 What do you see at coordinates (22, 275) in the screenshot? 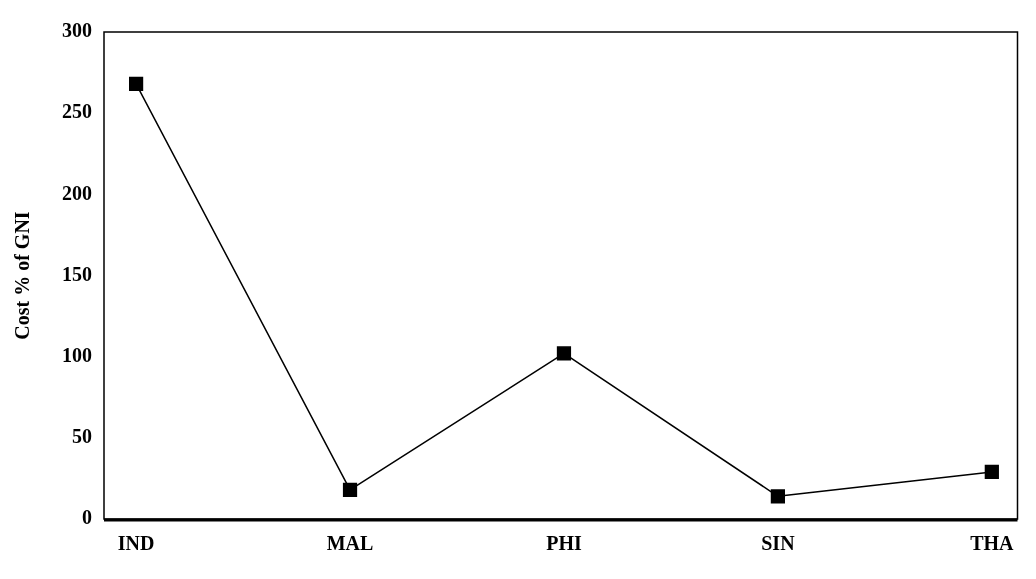
I see `y-axis-title: Cost % of GNI` at bounding box center [22, 275].